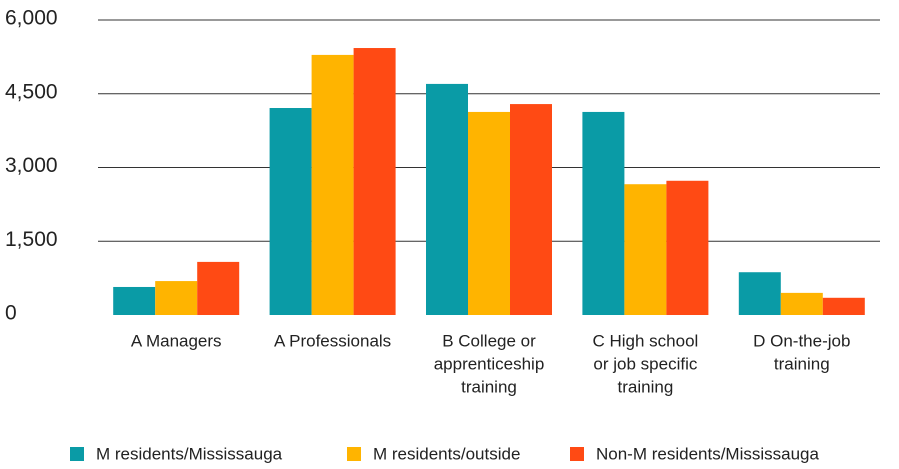 Image resolution: width=899 pixels, height=469 pixels. Describe the element at coordinates (446, 453) in the screenshot. I see `legend-label: M residents/outside` at that location.